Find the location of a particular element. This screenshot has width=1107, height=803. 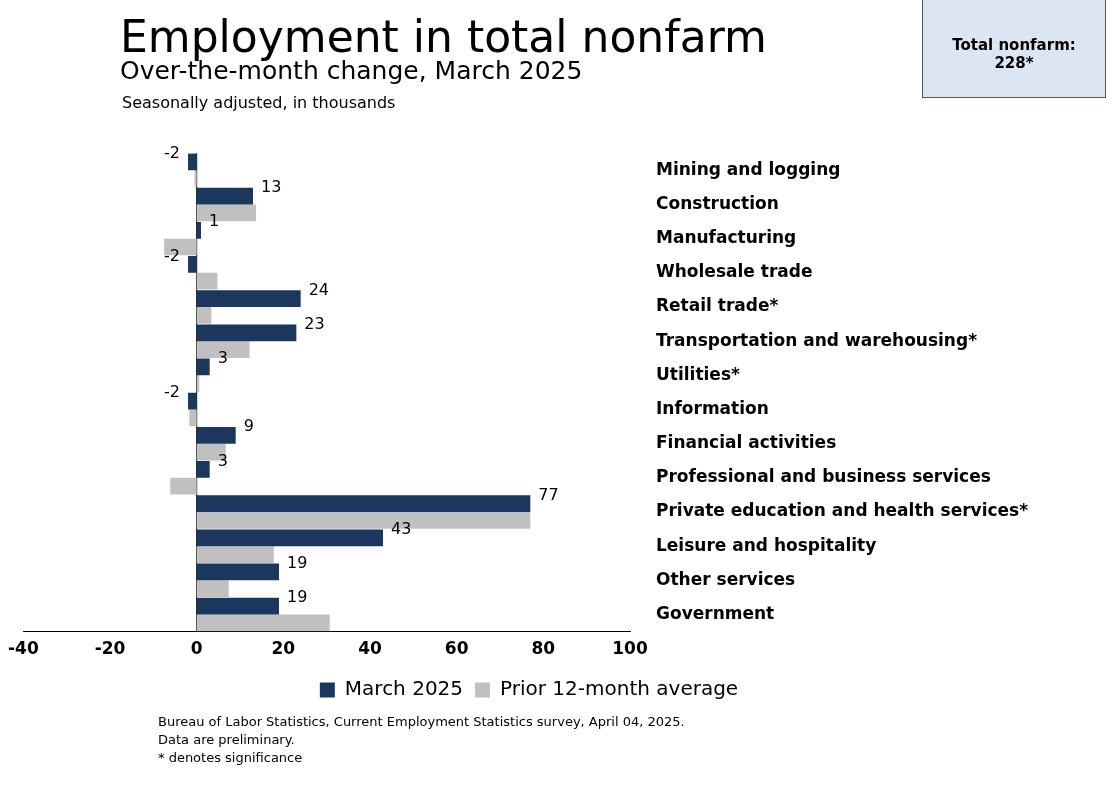

y-tick-label: Mining and logging is located at coordinates (748, 168).